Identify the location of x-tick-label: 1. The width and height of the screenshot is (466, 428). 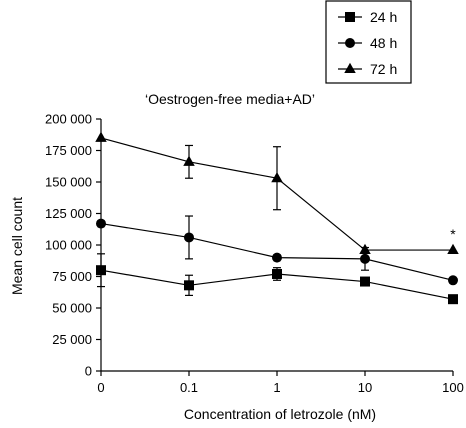
(276, 387).